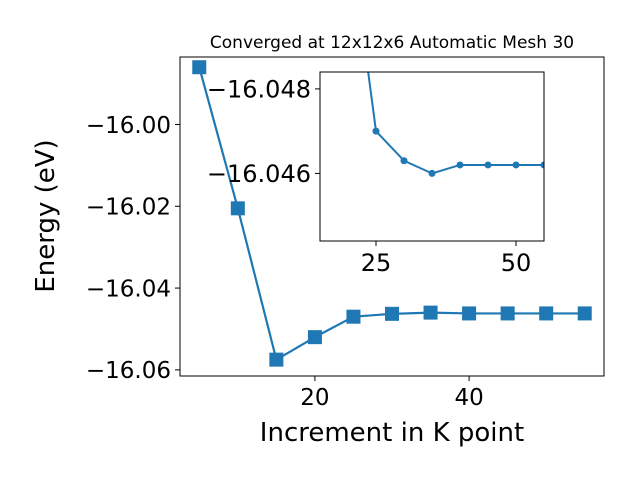 Image resolution: width=640 pixels, height=480 pixels. What do you see at coordinates (128, 126) in the screenshot?
I see `main-y-tick-label: −16.00` at bounding box center [128, 126].